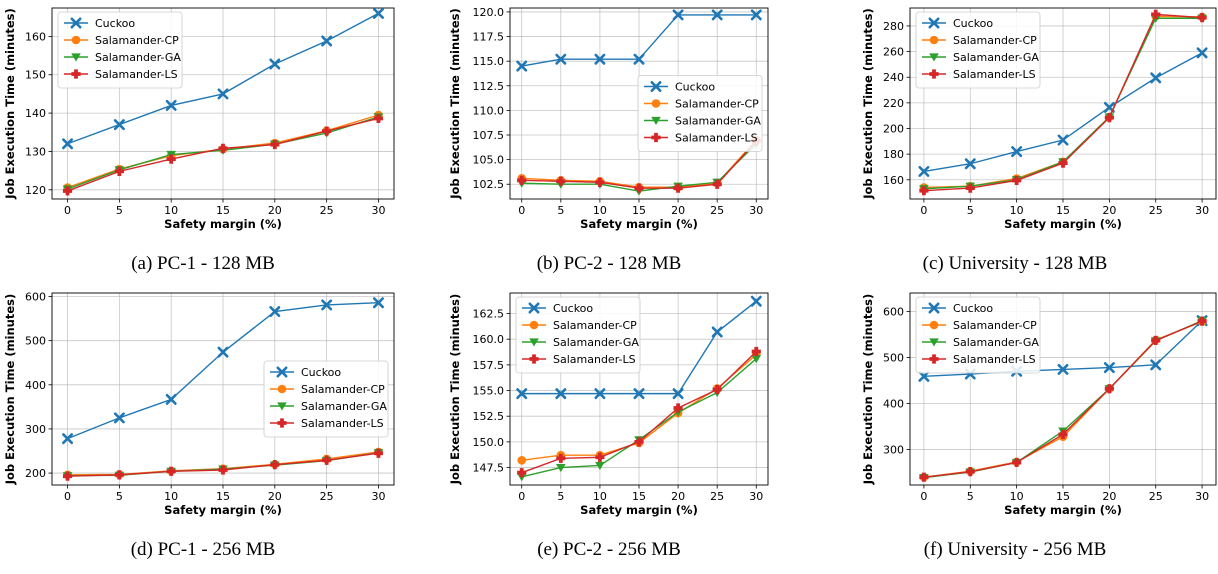 Image resolution: width=1218 pixels, height=574 pixels. What do you see at coordinates (203, 549) in the screenshot?
I see `caption-d: (d) PC-1 - 256 MB` at bounding box center [203, 549].